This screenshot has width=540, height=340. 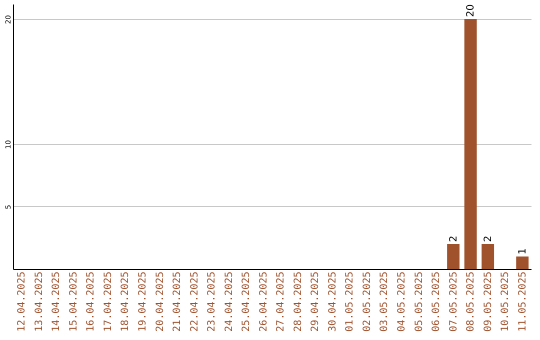 What do you see at coordinates (298, 302) in the screenshot?
I see `x-tick-label: 28.04.2025` at bounding box center [298, 302].